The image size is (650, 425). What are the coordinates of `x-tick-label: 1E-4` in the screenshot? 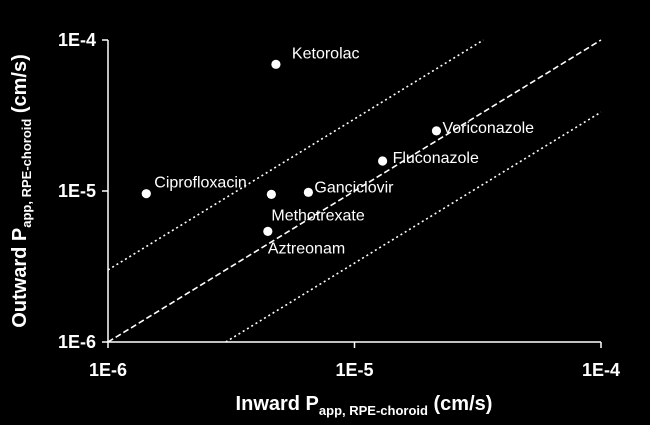 It's located at (601, 370).